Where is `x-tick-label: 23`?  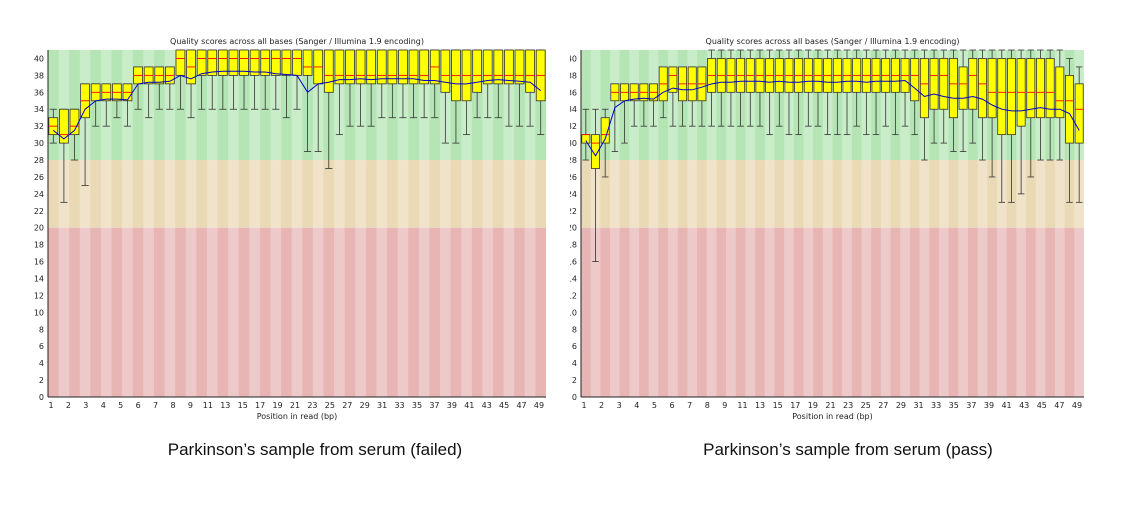 x-tick-label: 23 is located at coordinates (312, 405).